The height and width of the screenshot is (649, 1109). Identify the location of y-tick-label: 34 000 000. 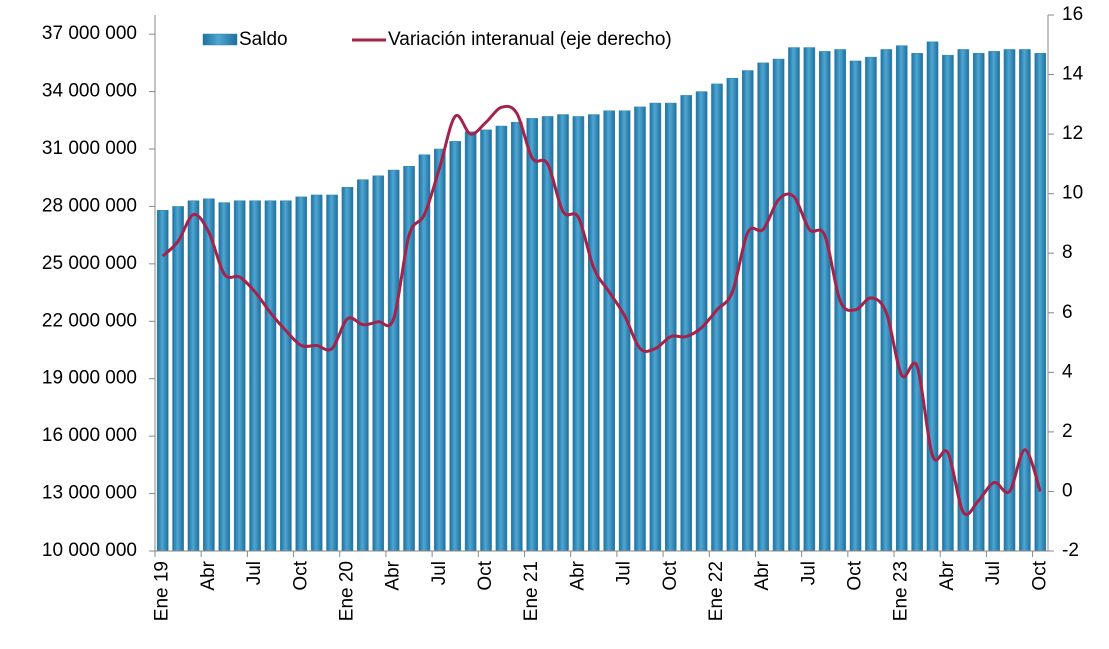
(89, 91).